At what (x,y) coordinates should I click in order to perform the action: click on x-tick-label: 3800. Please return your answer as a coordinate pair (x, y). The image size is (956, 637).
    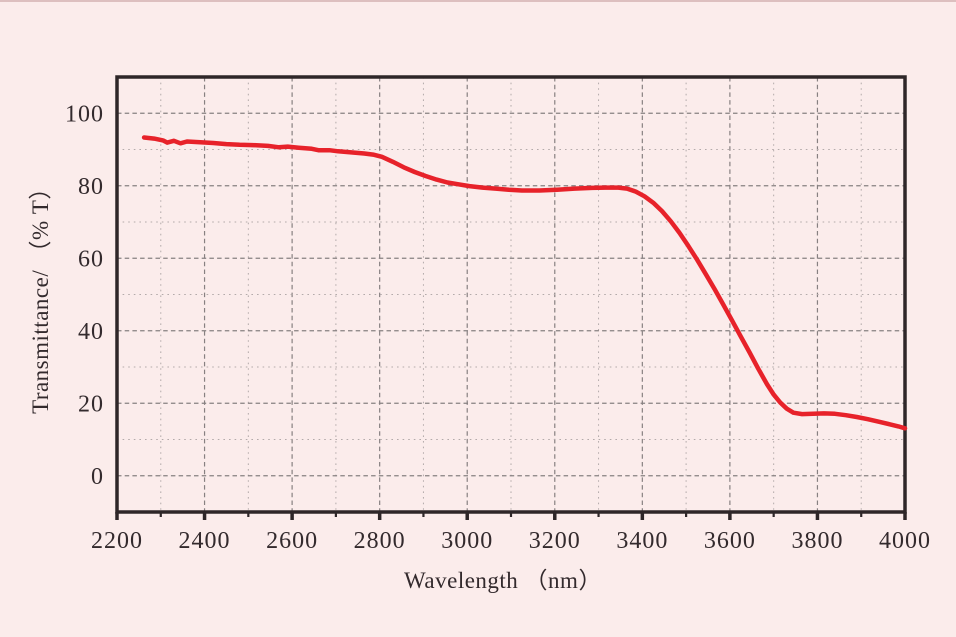
    Looking at the image, I should click on (817, 541).